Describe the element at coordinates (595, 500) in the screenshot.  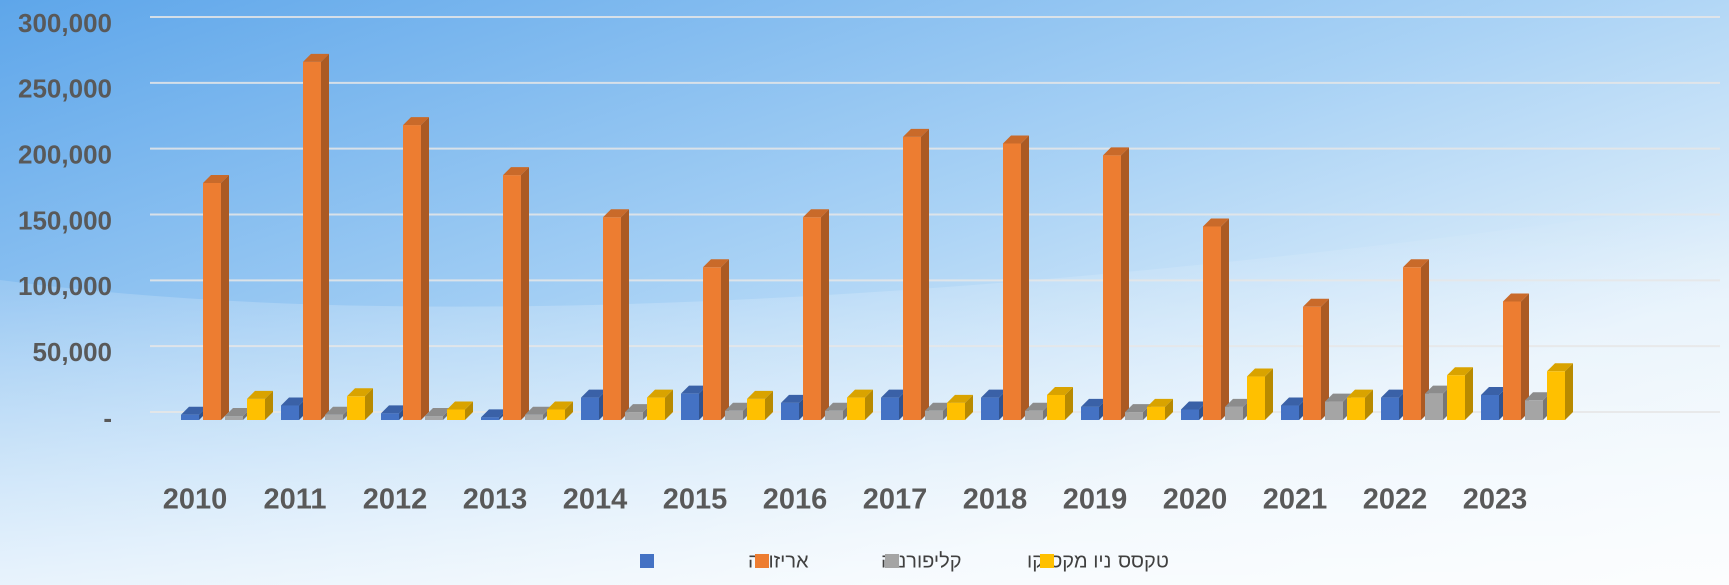
I see `x-tick-label: 2014` at that location.